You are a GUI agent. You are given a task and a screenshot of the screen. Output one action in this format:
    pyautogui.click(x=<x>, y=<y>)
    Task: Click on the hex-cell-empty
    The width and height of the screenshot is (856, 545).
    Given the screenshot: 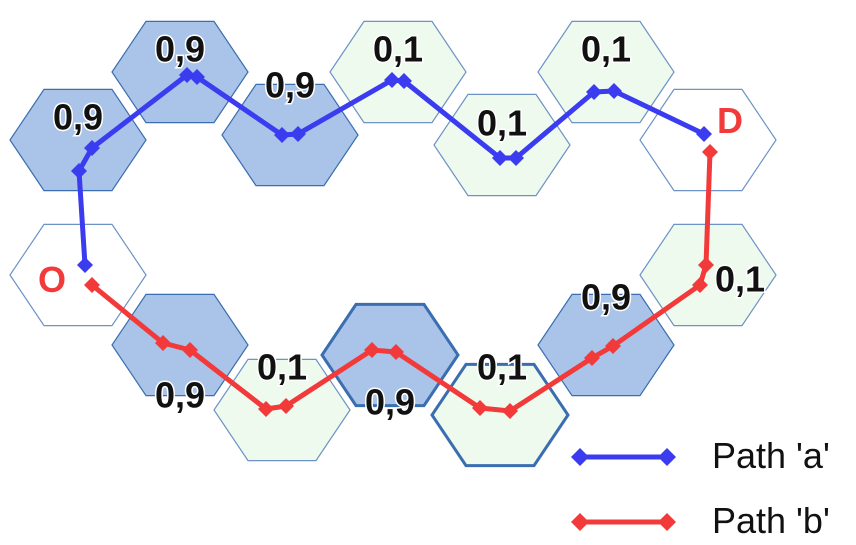 What is the action you would take?
    pyautogui.click(x=708, y=140)
    